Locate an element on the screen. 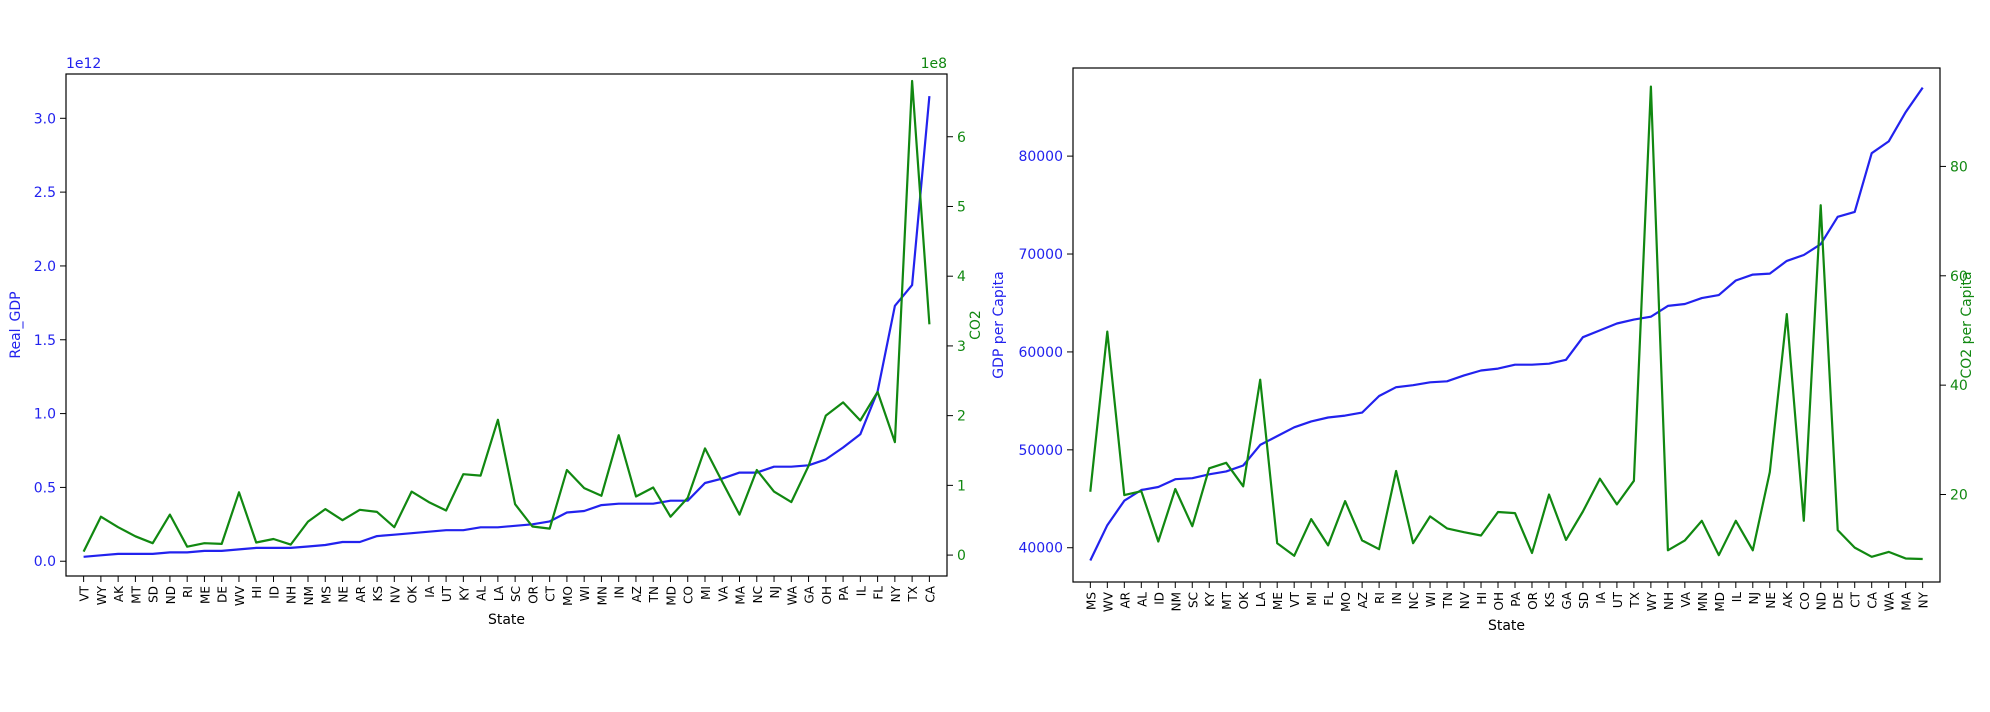  y-left-offset-text: 1e12 is located at coordinates (83, 64).